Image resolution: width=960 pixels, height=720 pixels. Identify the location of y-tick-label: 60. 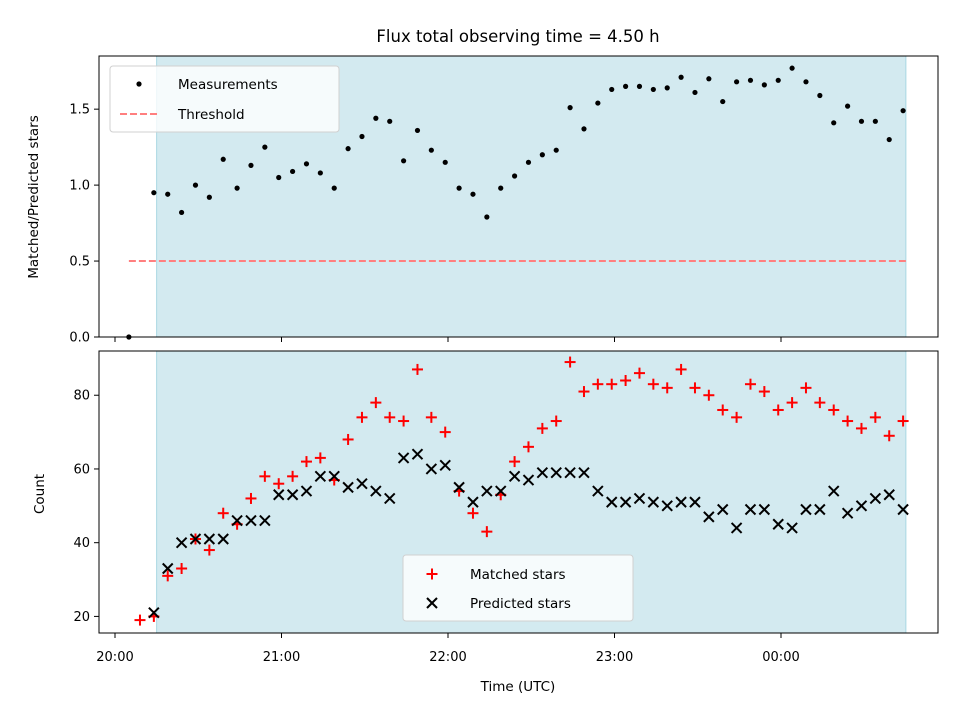
(81, 469).